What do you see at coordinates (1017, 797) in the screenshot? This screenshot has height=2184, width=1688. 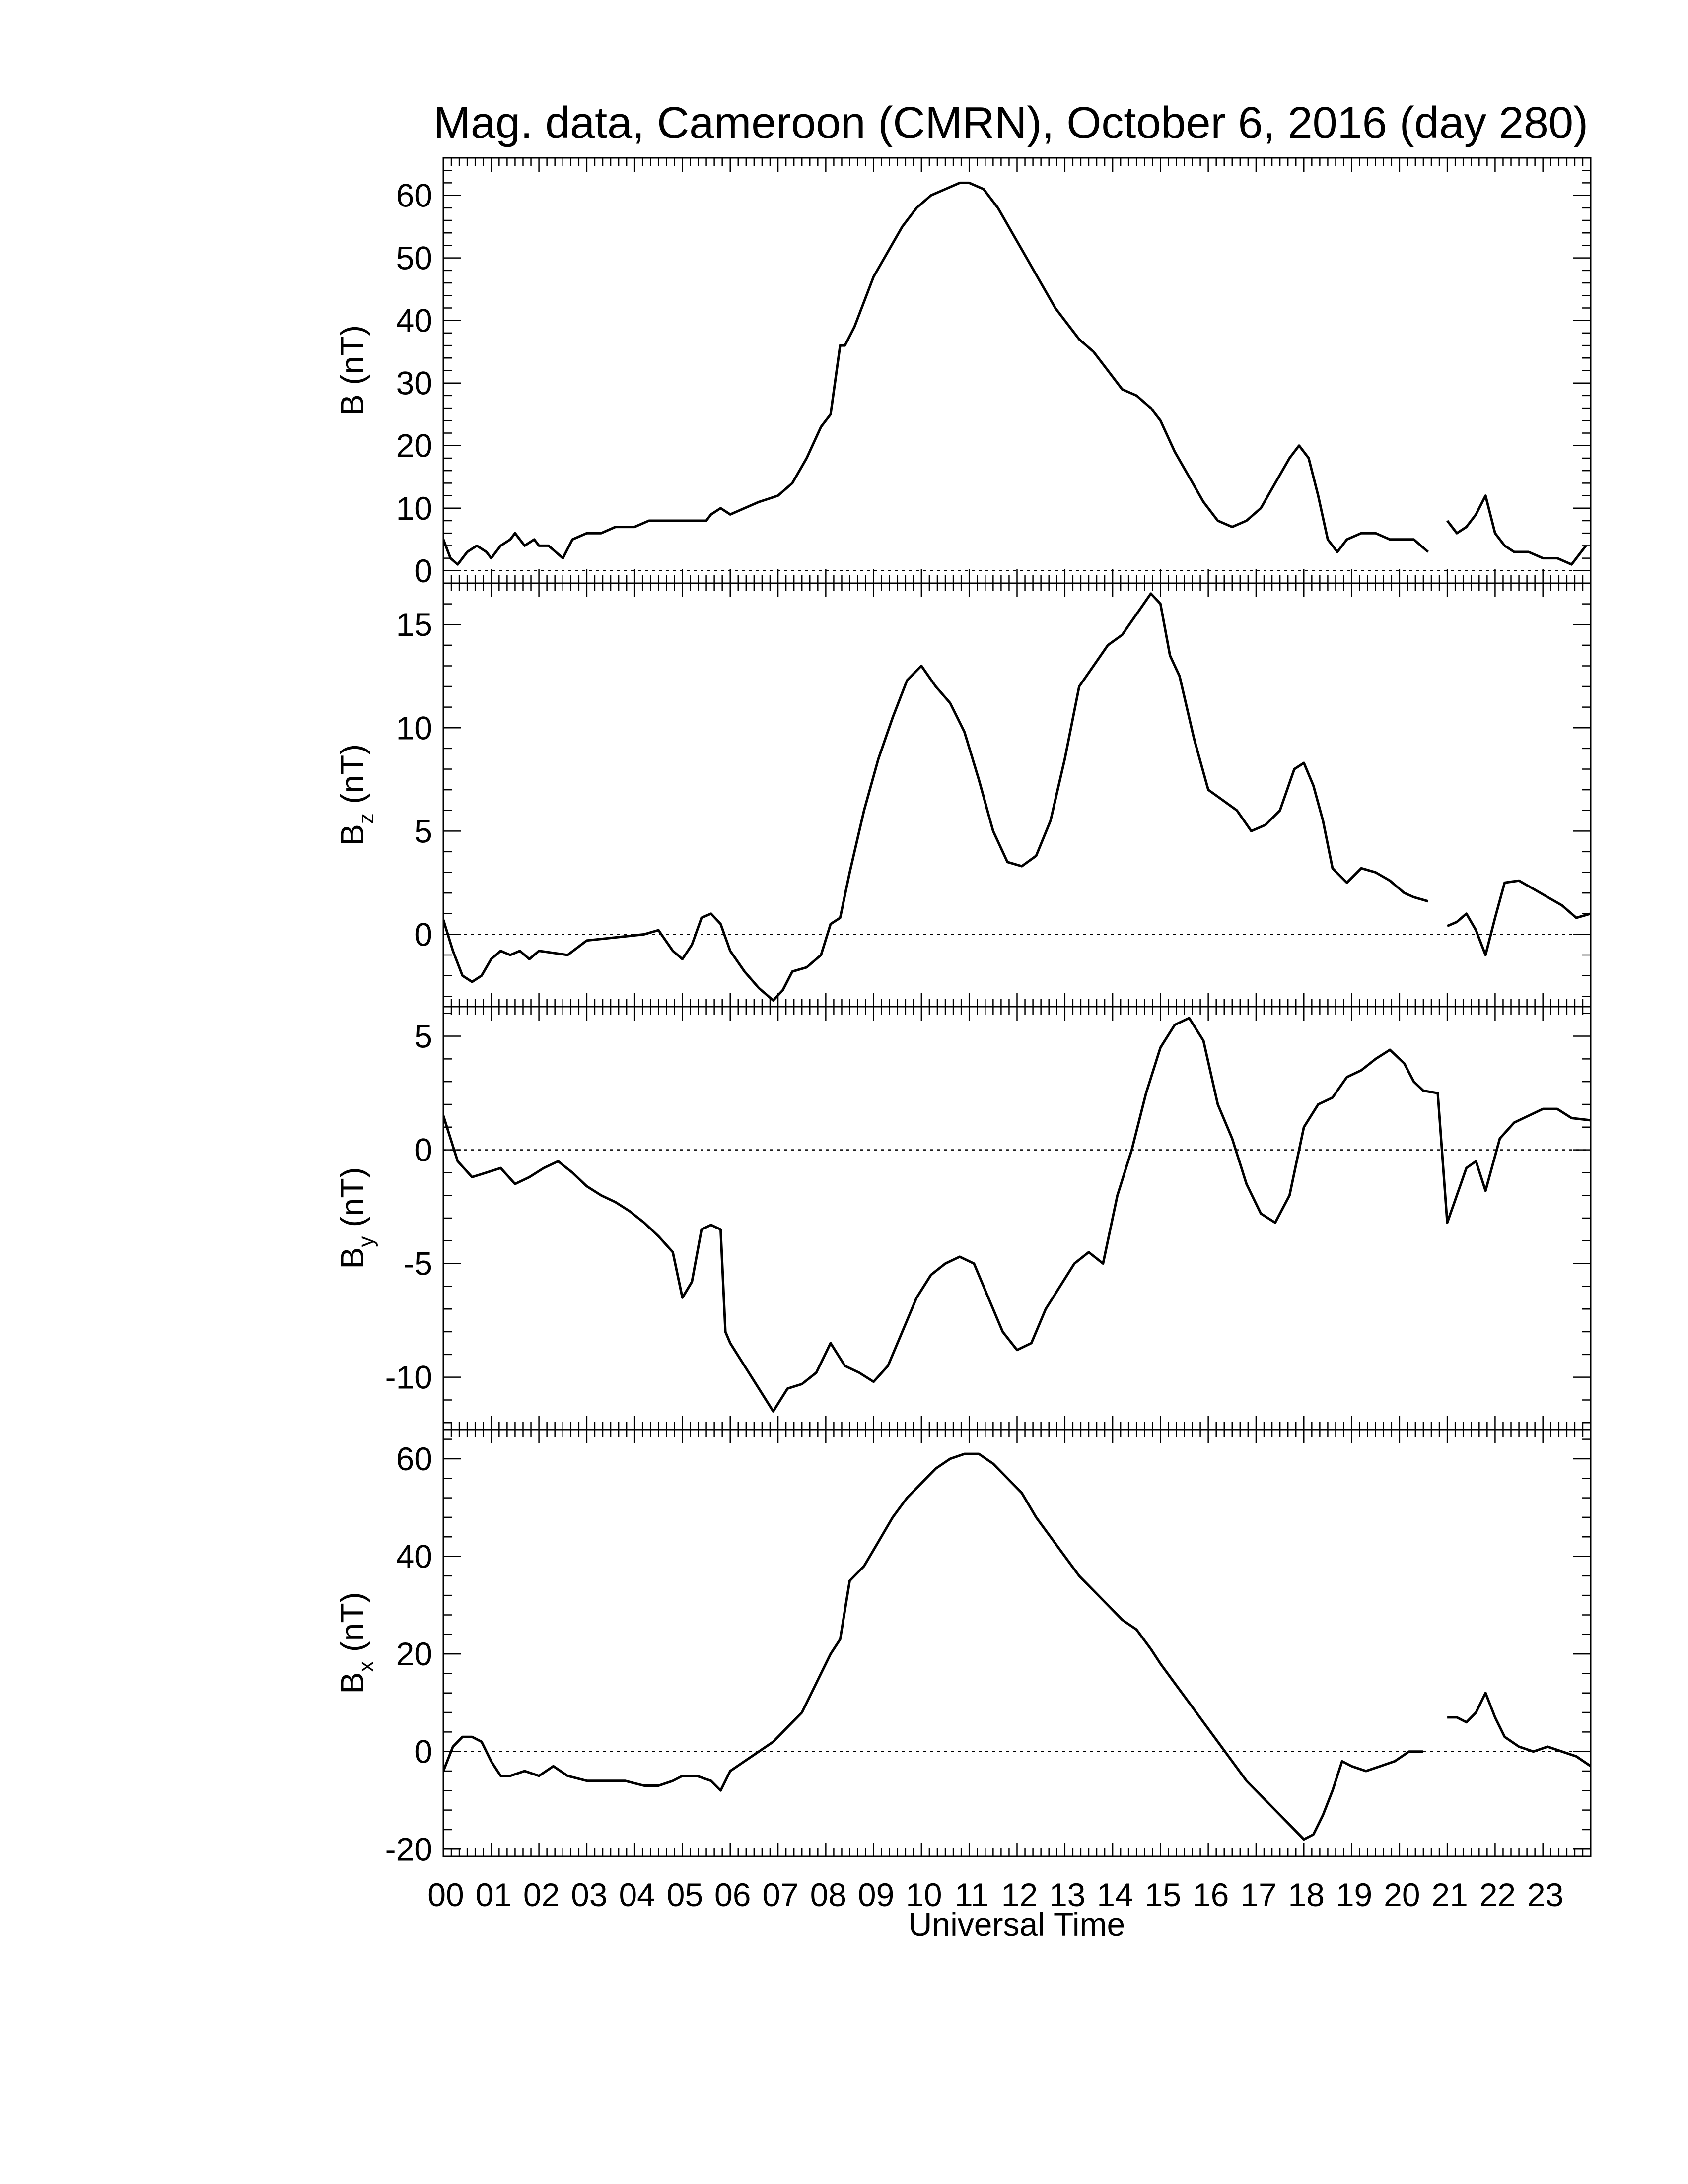 I see `series-line-Bz` at bounding box center [1017, 797].